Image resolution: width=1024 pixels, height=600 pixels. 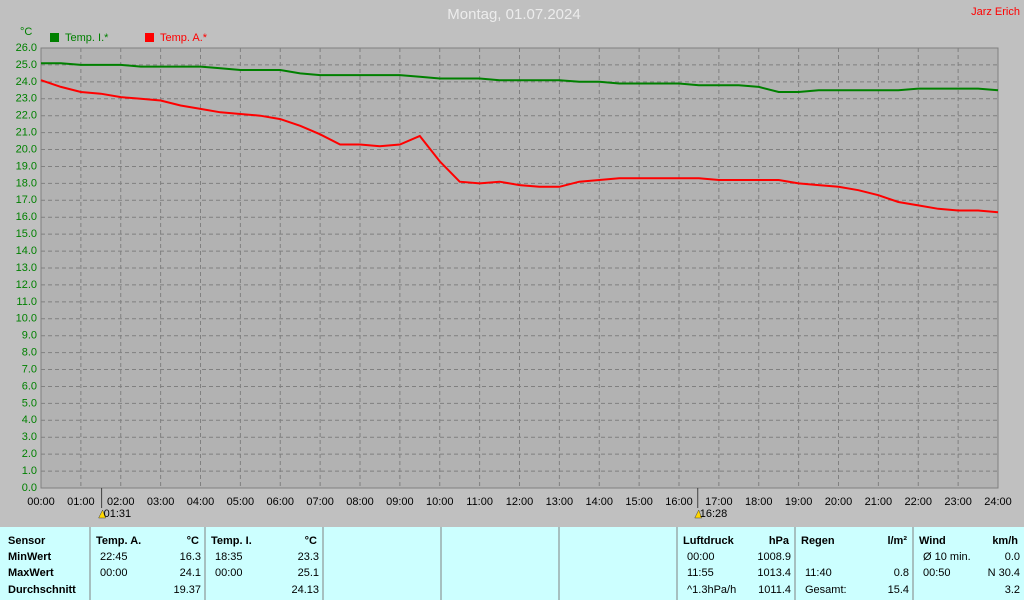 I want to click on section-name: Temp. I., so click(x=231, y=541).